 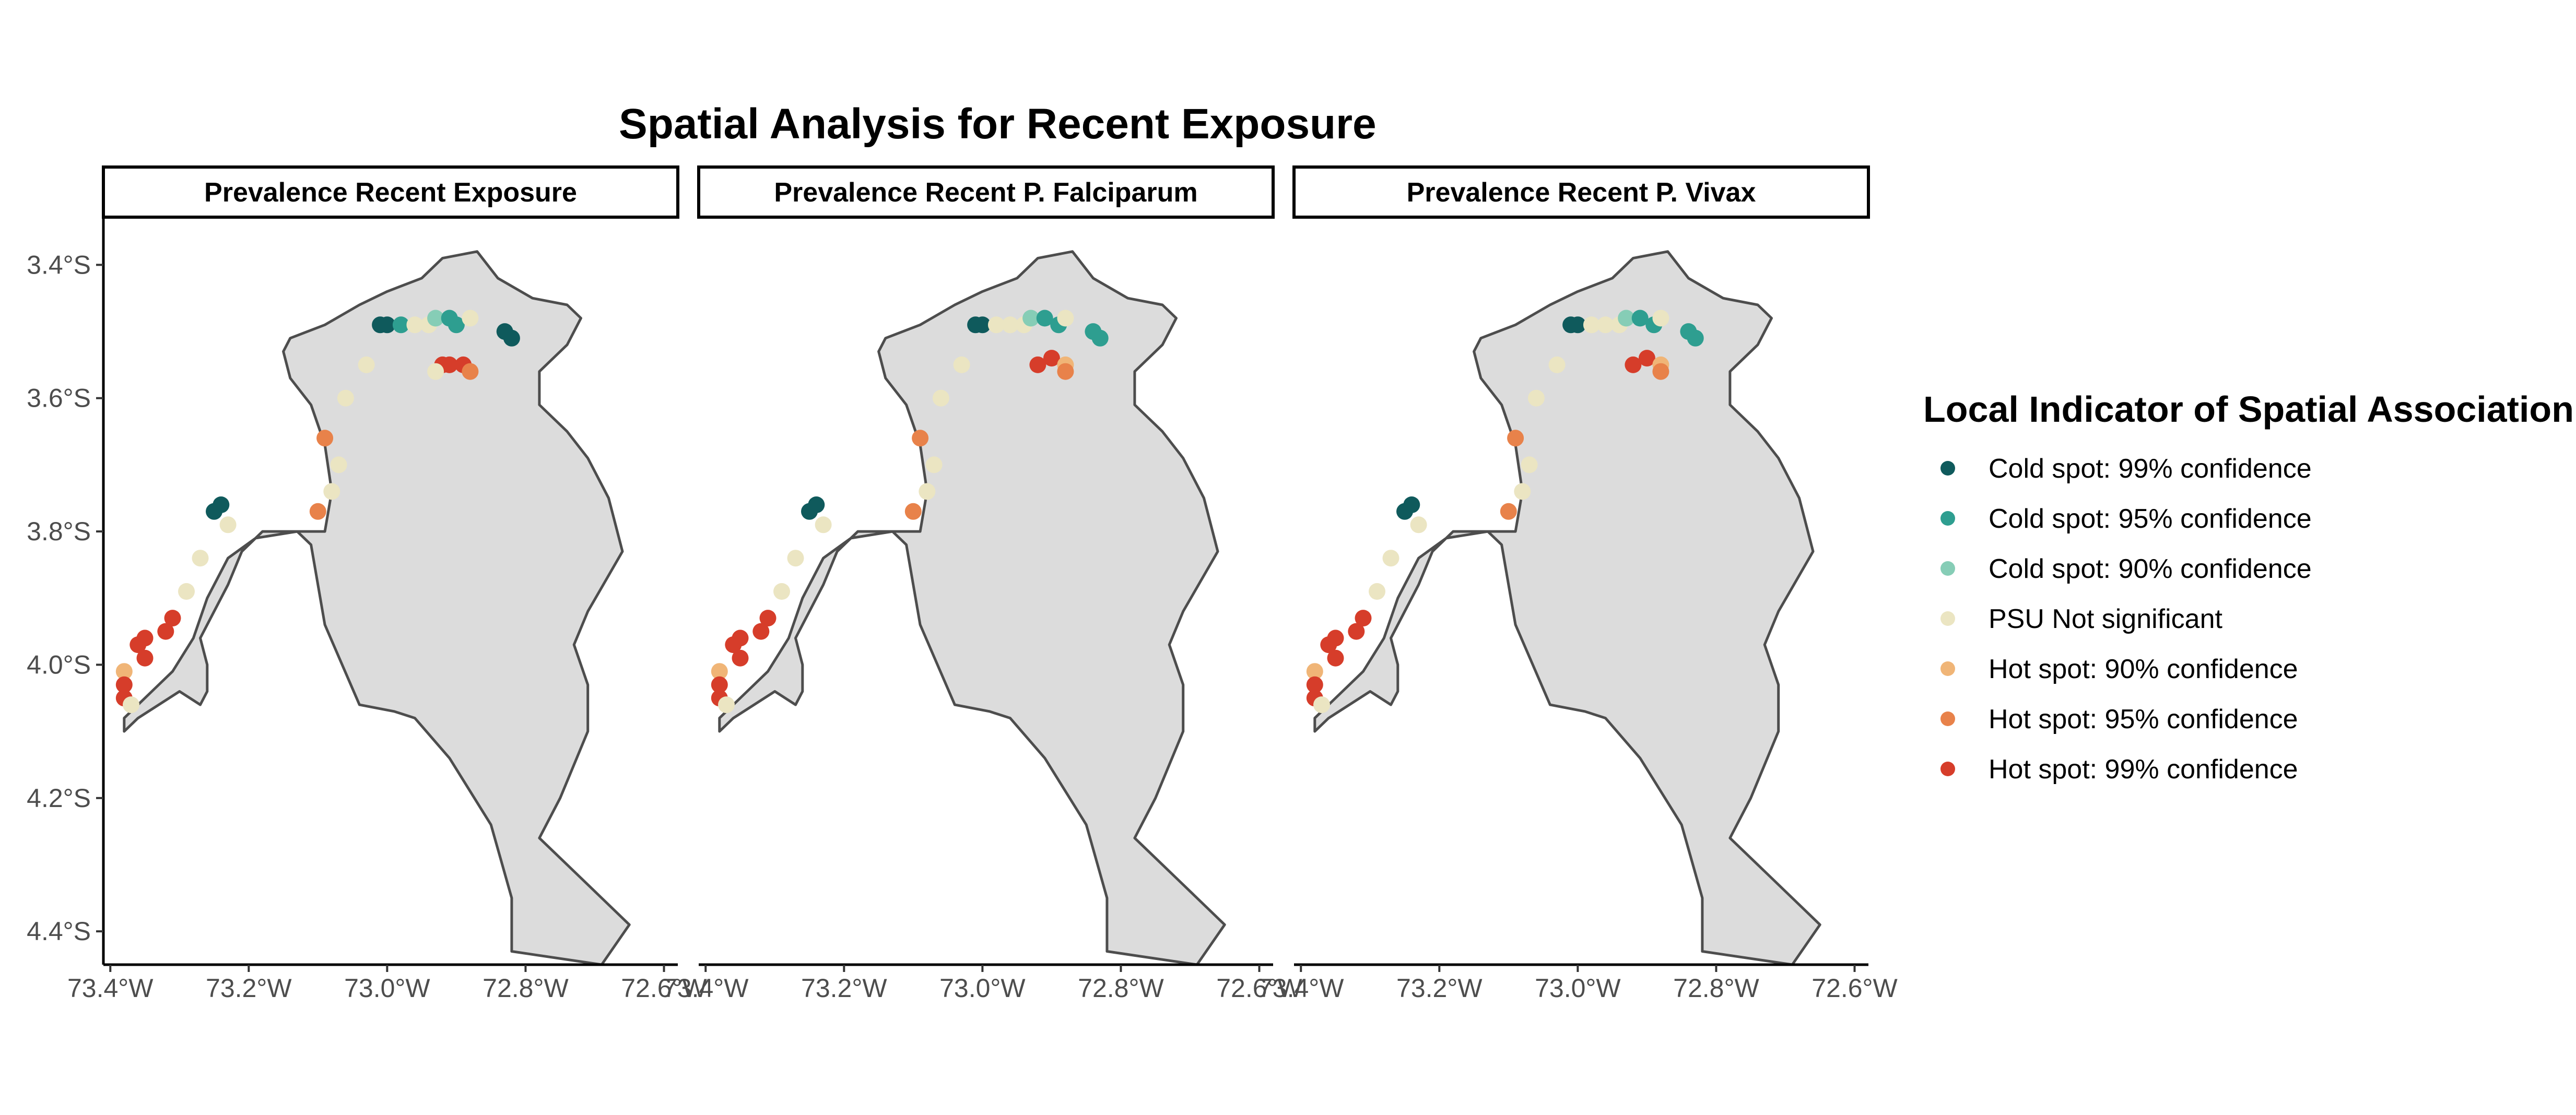 What do you see at coordinates (59, 264) in the screenshot?
I see `y-tick-label: 3.4°S` at bounding box center [59, 264].